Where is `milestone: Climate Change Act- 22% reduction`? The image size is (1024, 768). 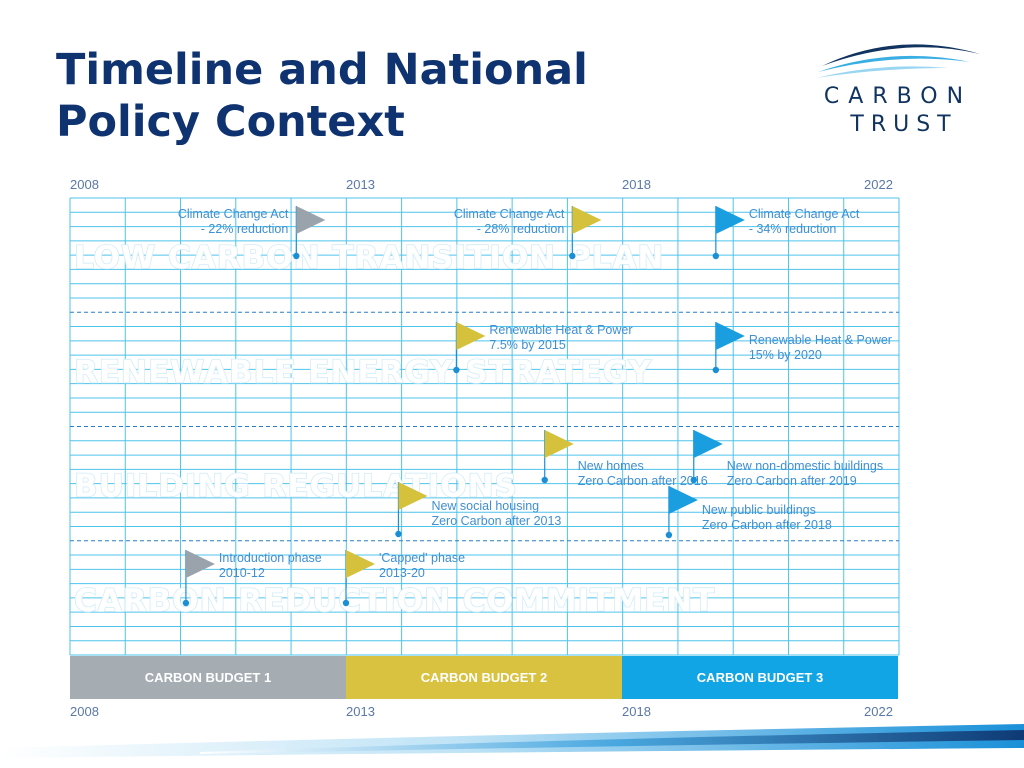
milestone: Climate Change Act- 22% reduction is located at coordinates (252, 233).